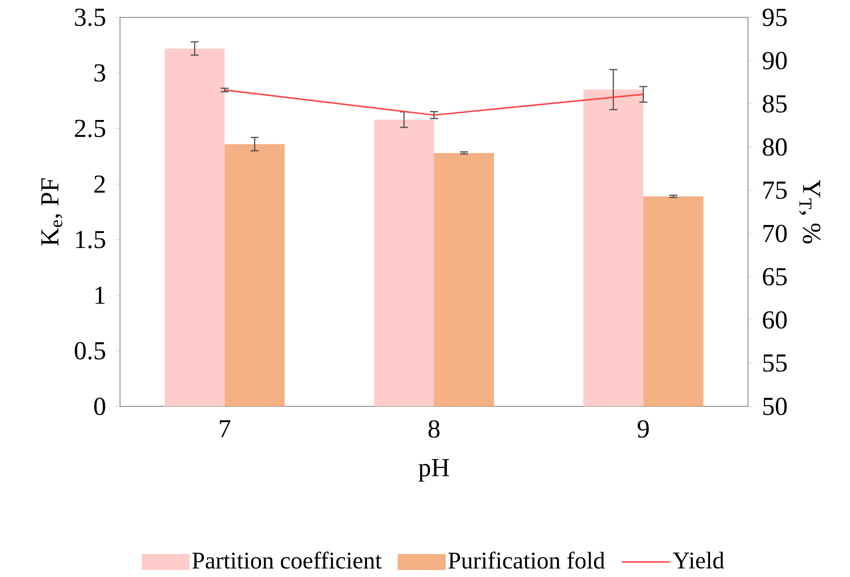  What do you see at coordinates (90, 17) in the screenshot?
I see `y-tick-label: 3.5` at bounding box center [90, 17].